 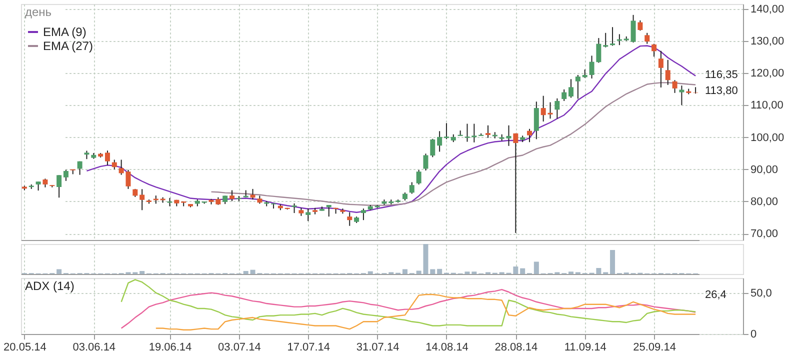 What do you see at coordinates (239, 348) in the screenshot?
I see `x-tick-label: 03.07.14` at bounding box center [239, 348].